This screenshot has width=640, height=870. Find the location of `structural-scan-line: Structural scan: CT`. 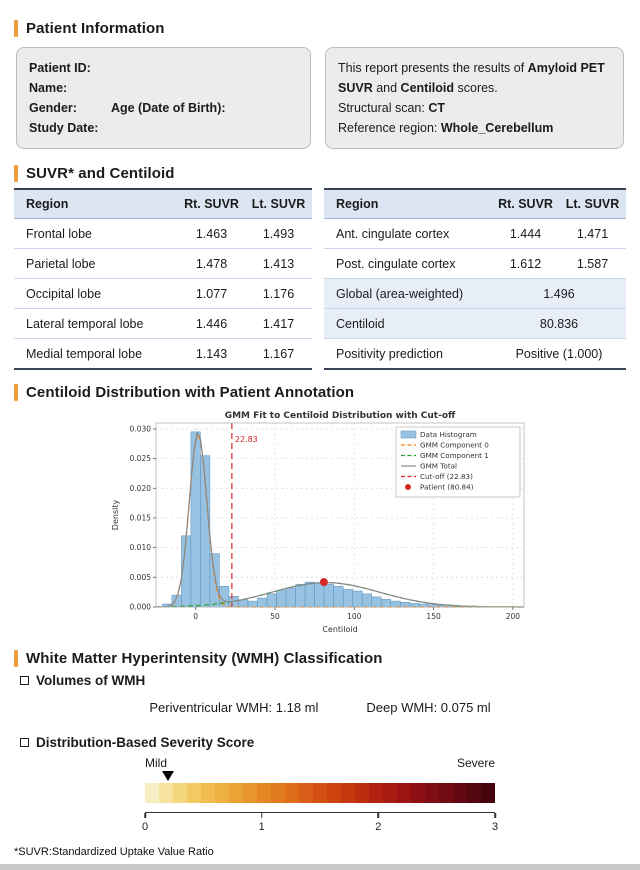

structural-scan-line: Structural scan: CT is located at coordinates (474, 108).